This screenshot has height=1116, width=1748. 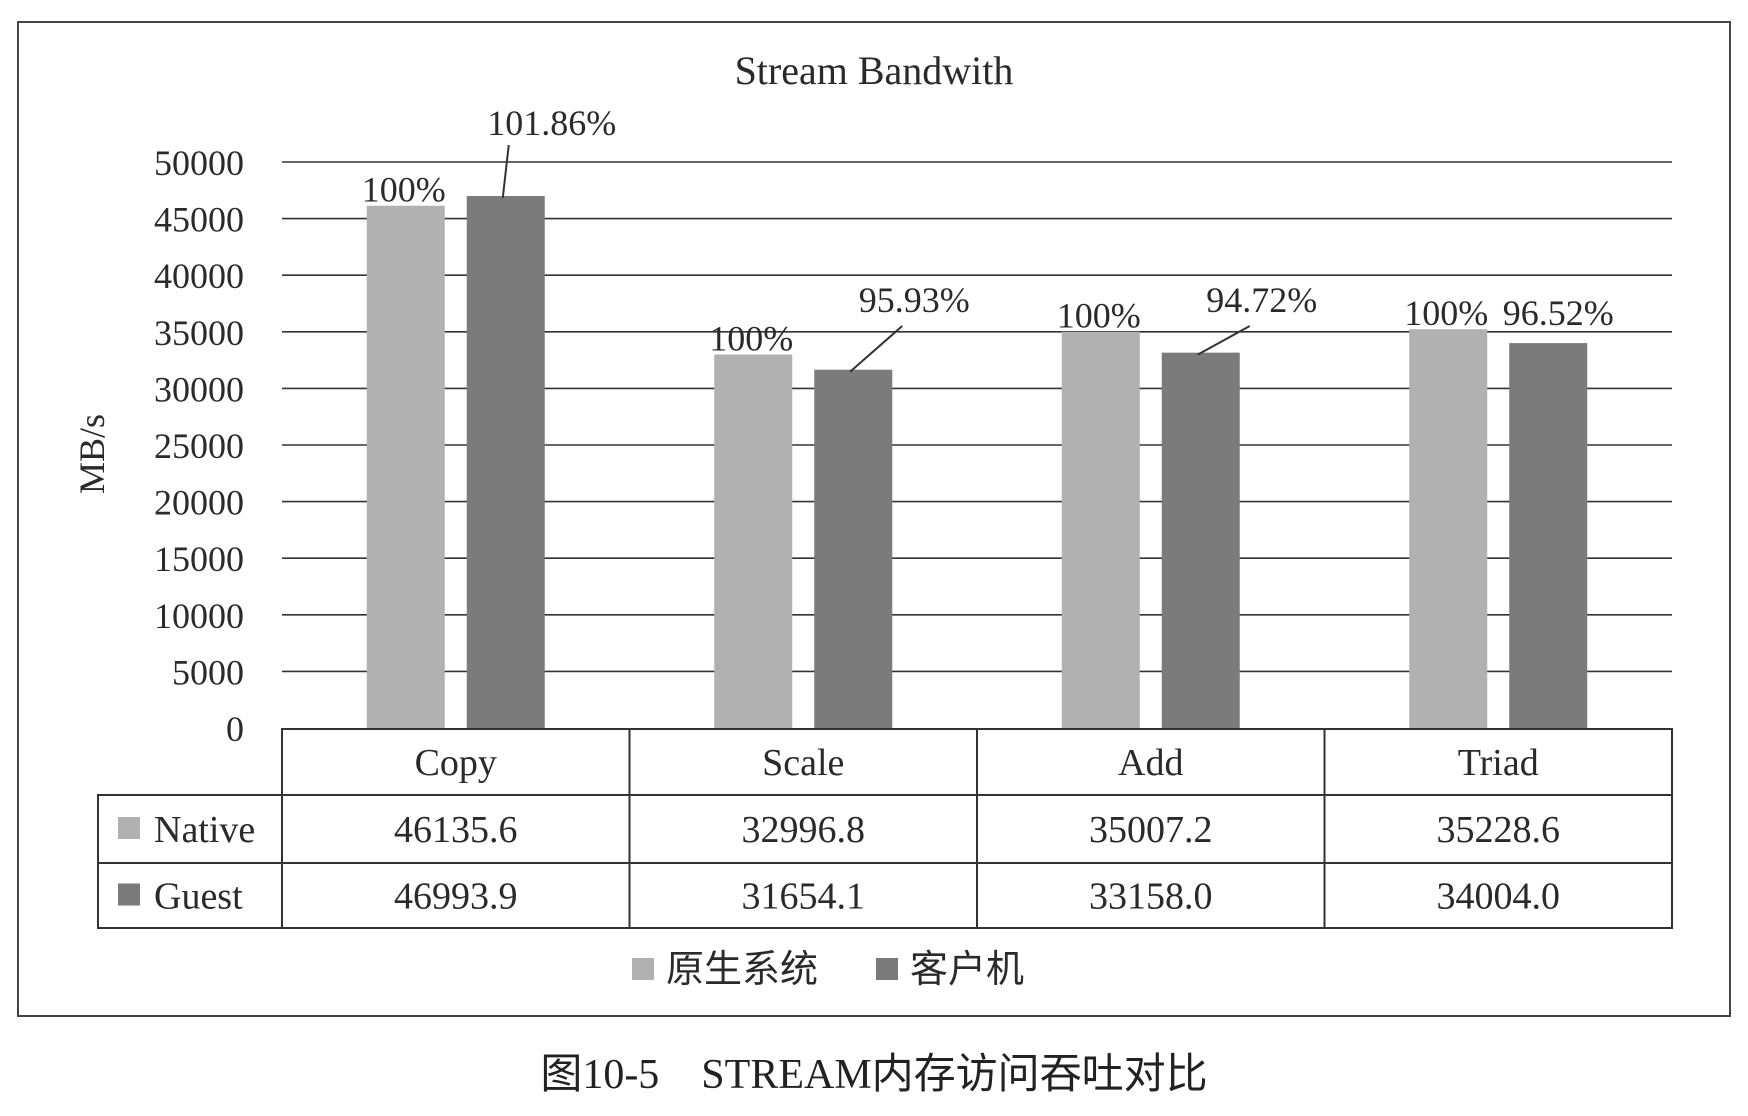 What do you see at coordinates (208, 672) in the screenshot?
I see `y-tick-label: 5000` at bounding box center [208, 672].